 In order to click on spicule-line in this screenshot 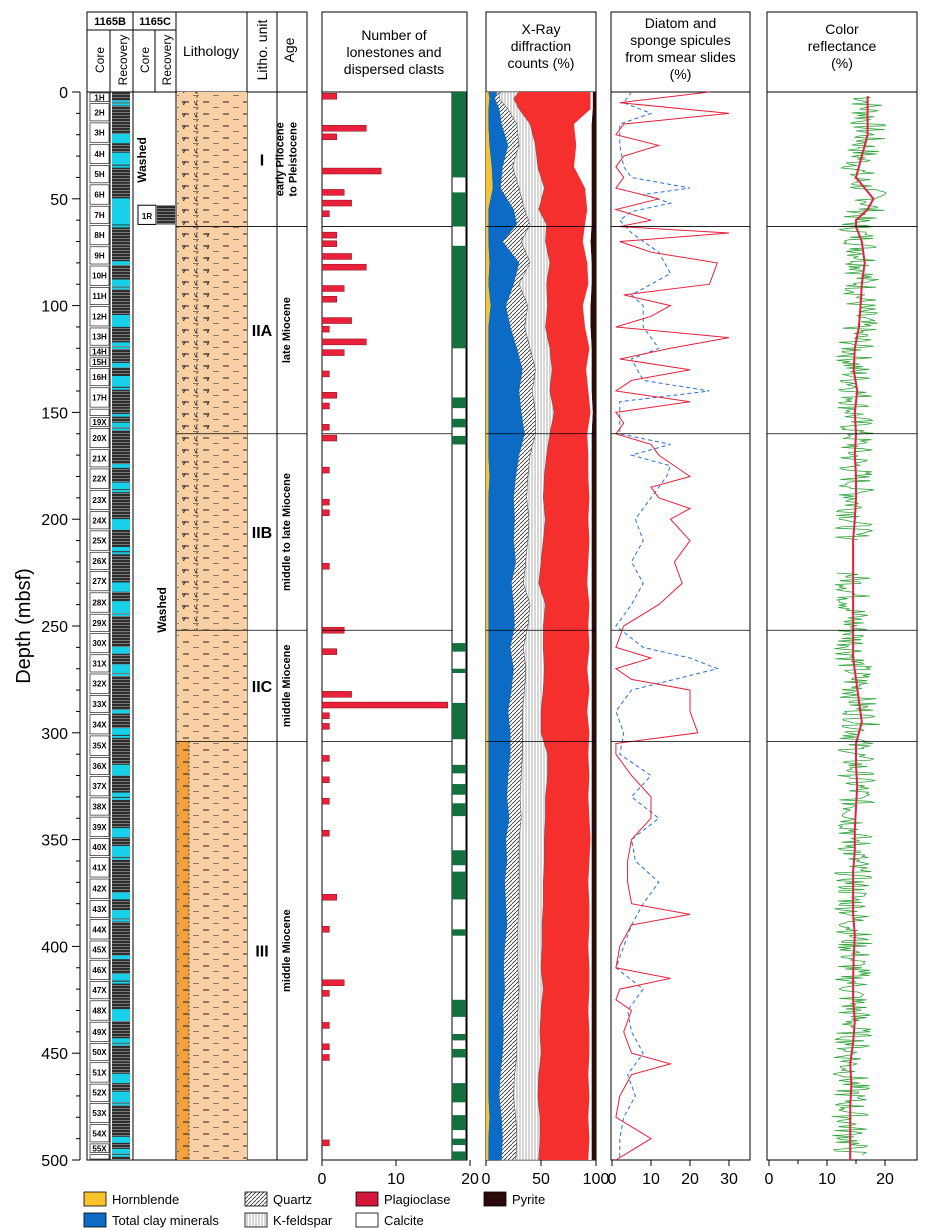, I will do `click(667, 625)`.